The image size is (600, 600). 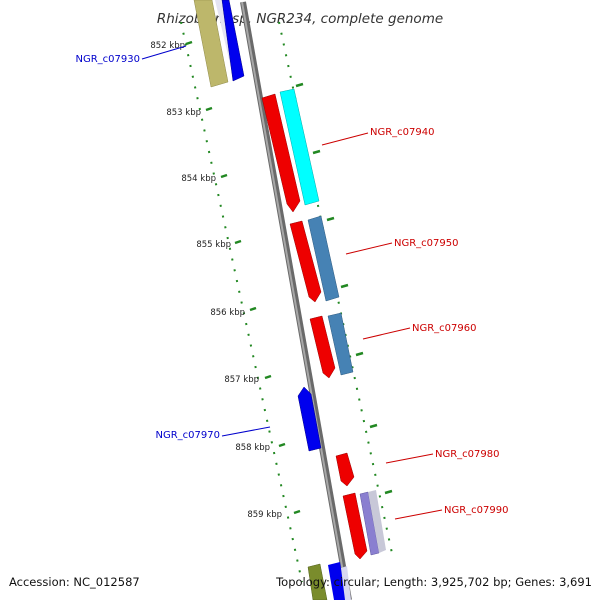 I want to click on feature-bottom-partial, so click(x=329, y=581).